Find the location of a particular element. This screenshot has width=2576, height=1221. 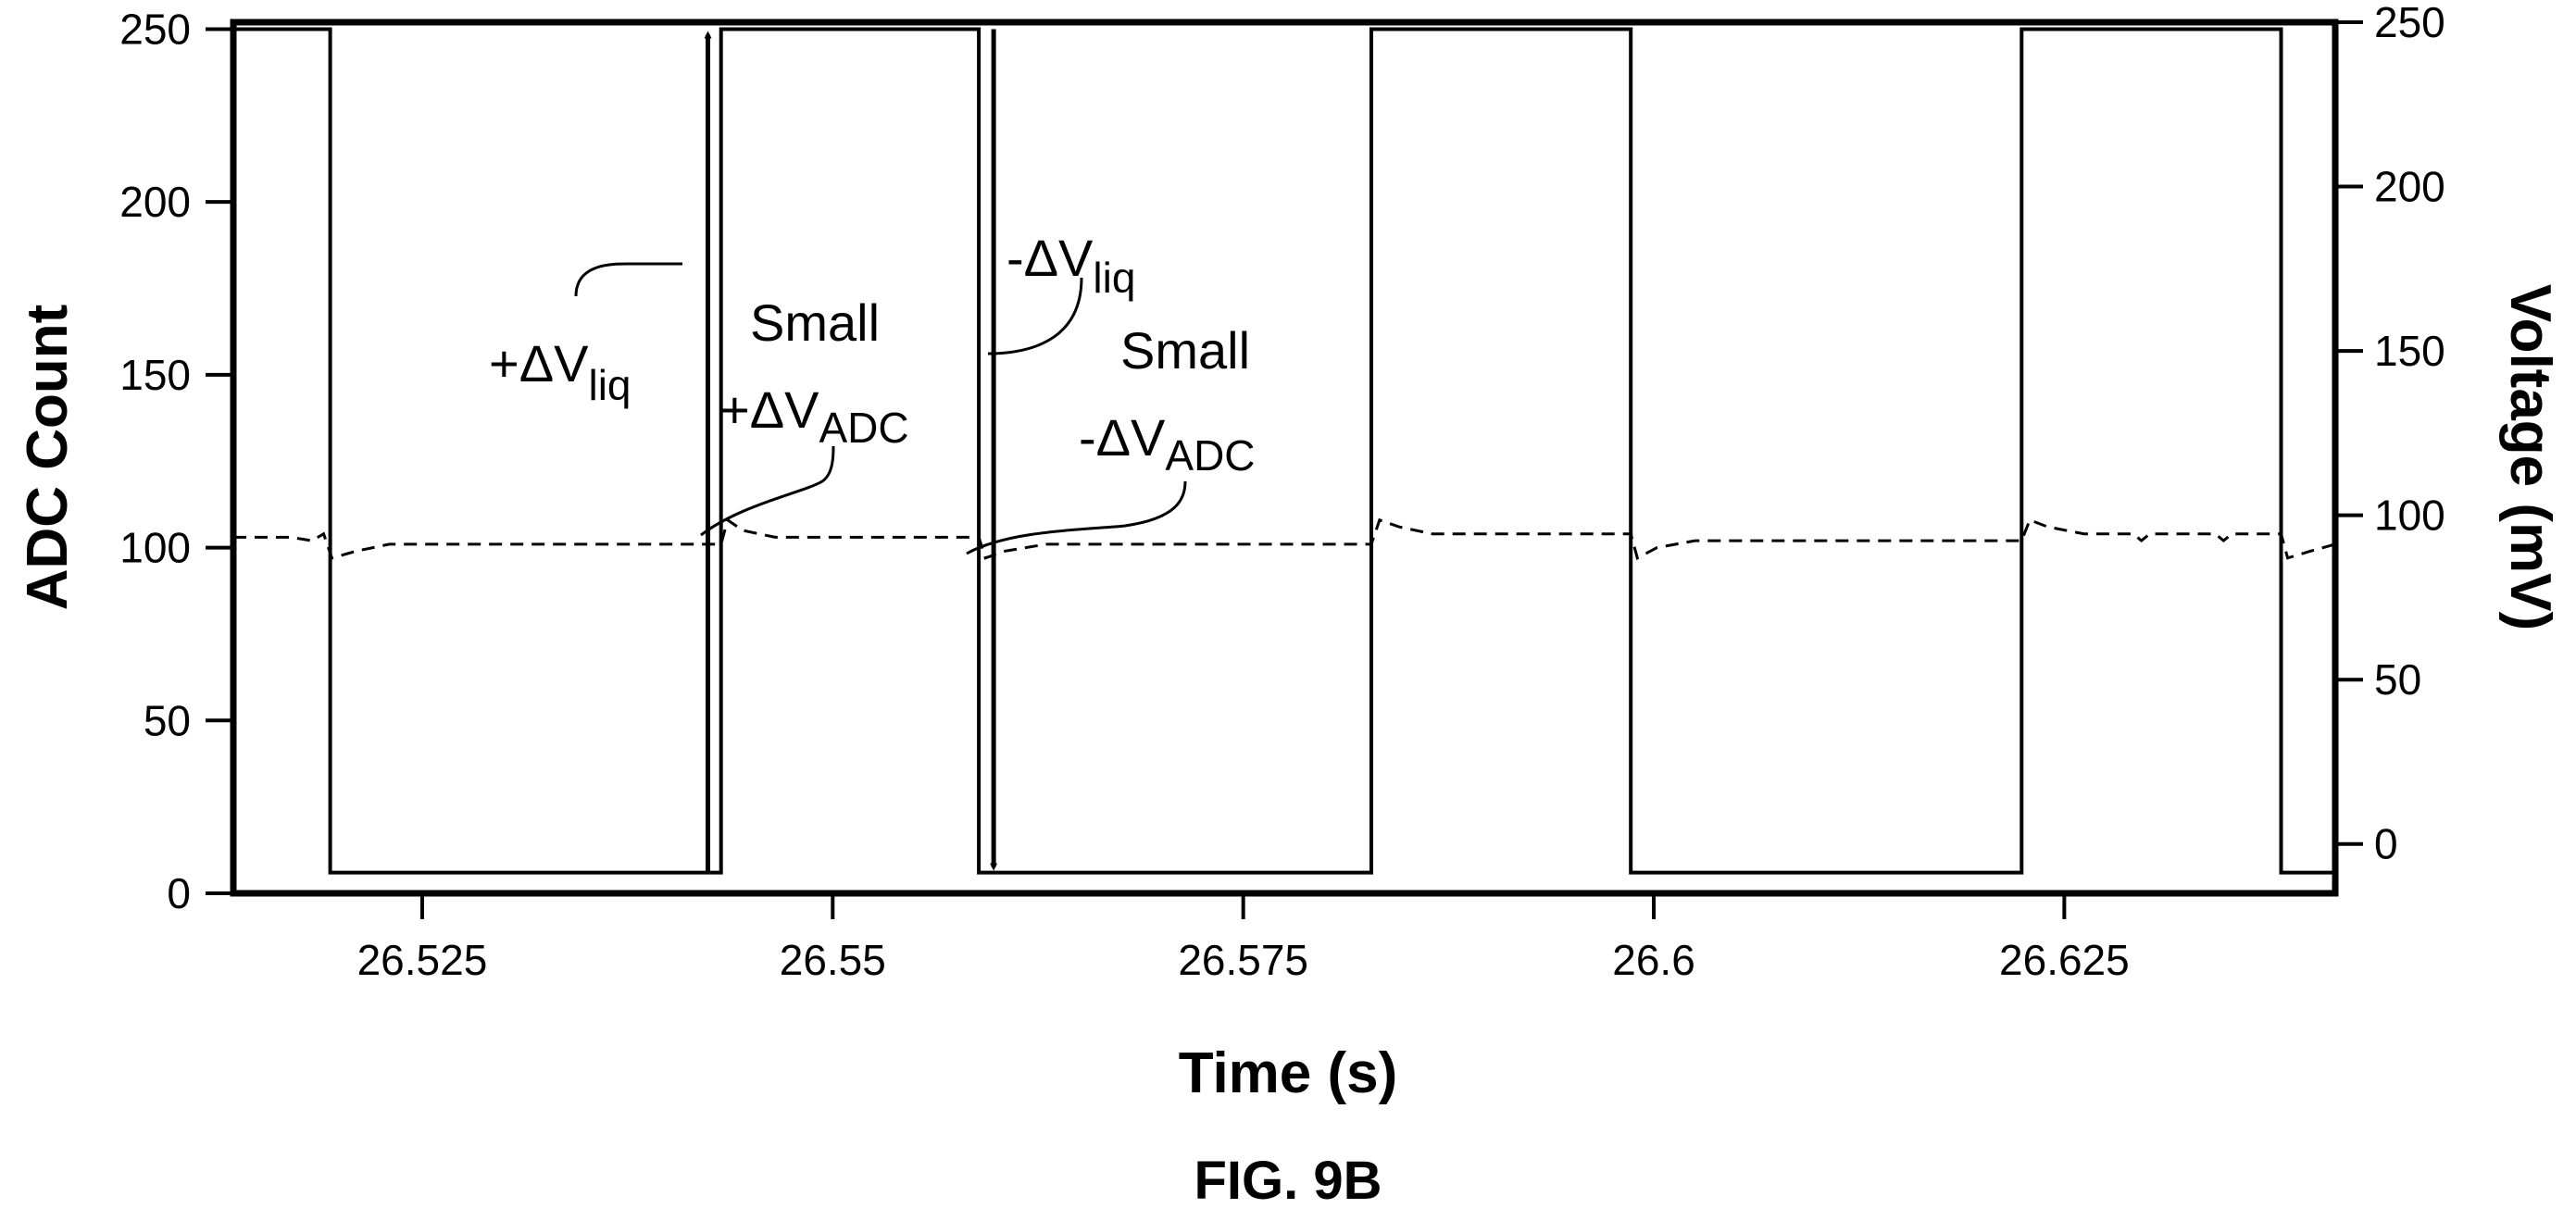

y2-tick-label: 50 is located at coordinates (2397, 679).